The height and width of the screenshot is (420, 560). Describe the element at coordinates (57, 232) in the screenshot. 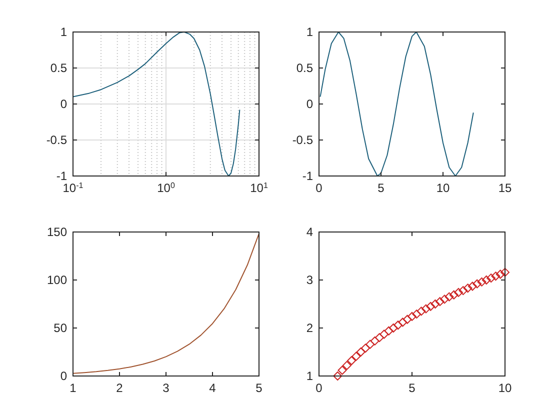

I see `y-tick-label: 150` at that location.